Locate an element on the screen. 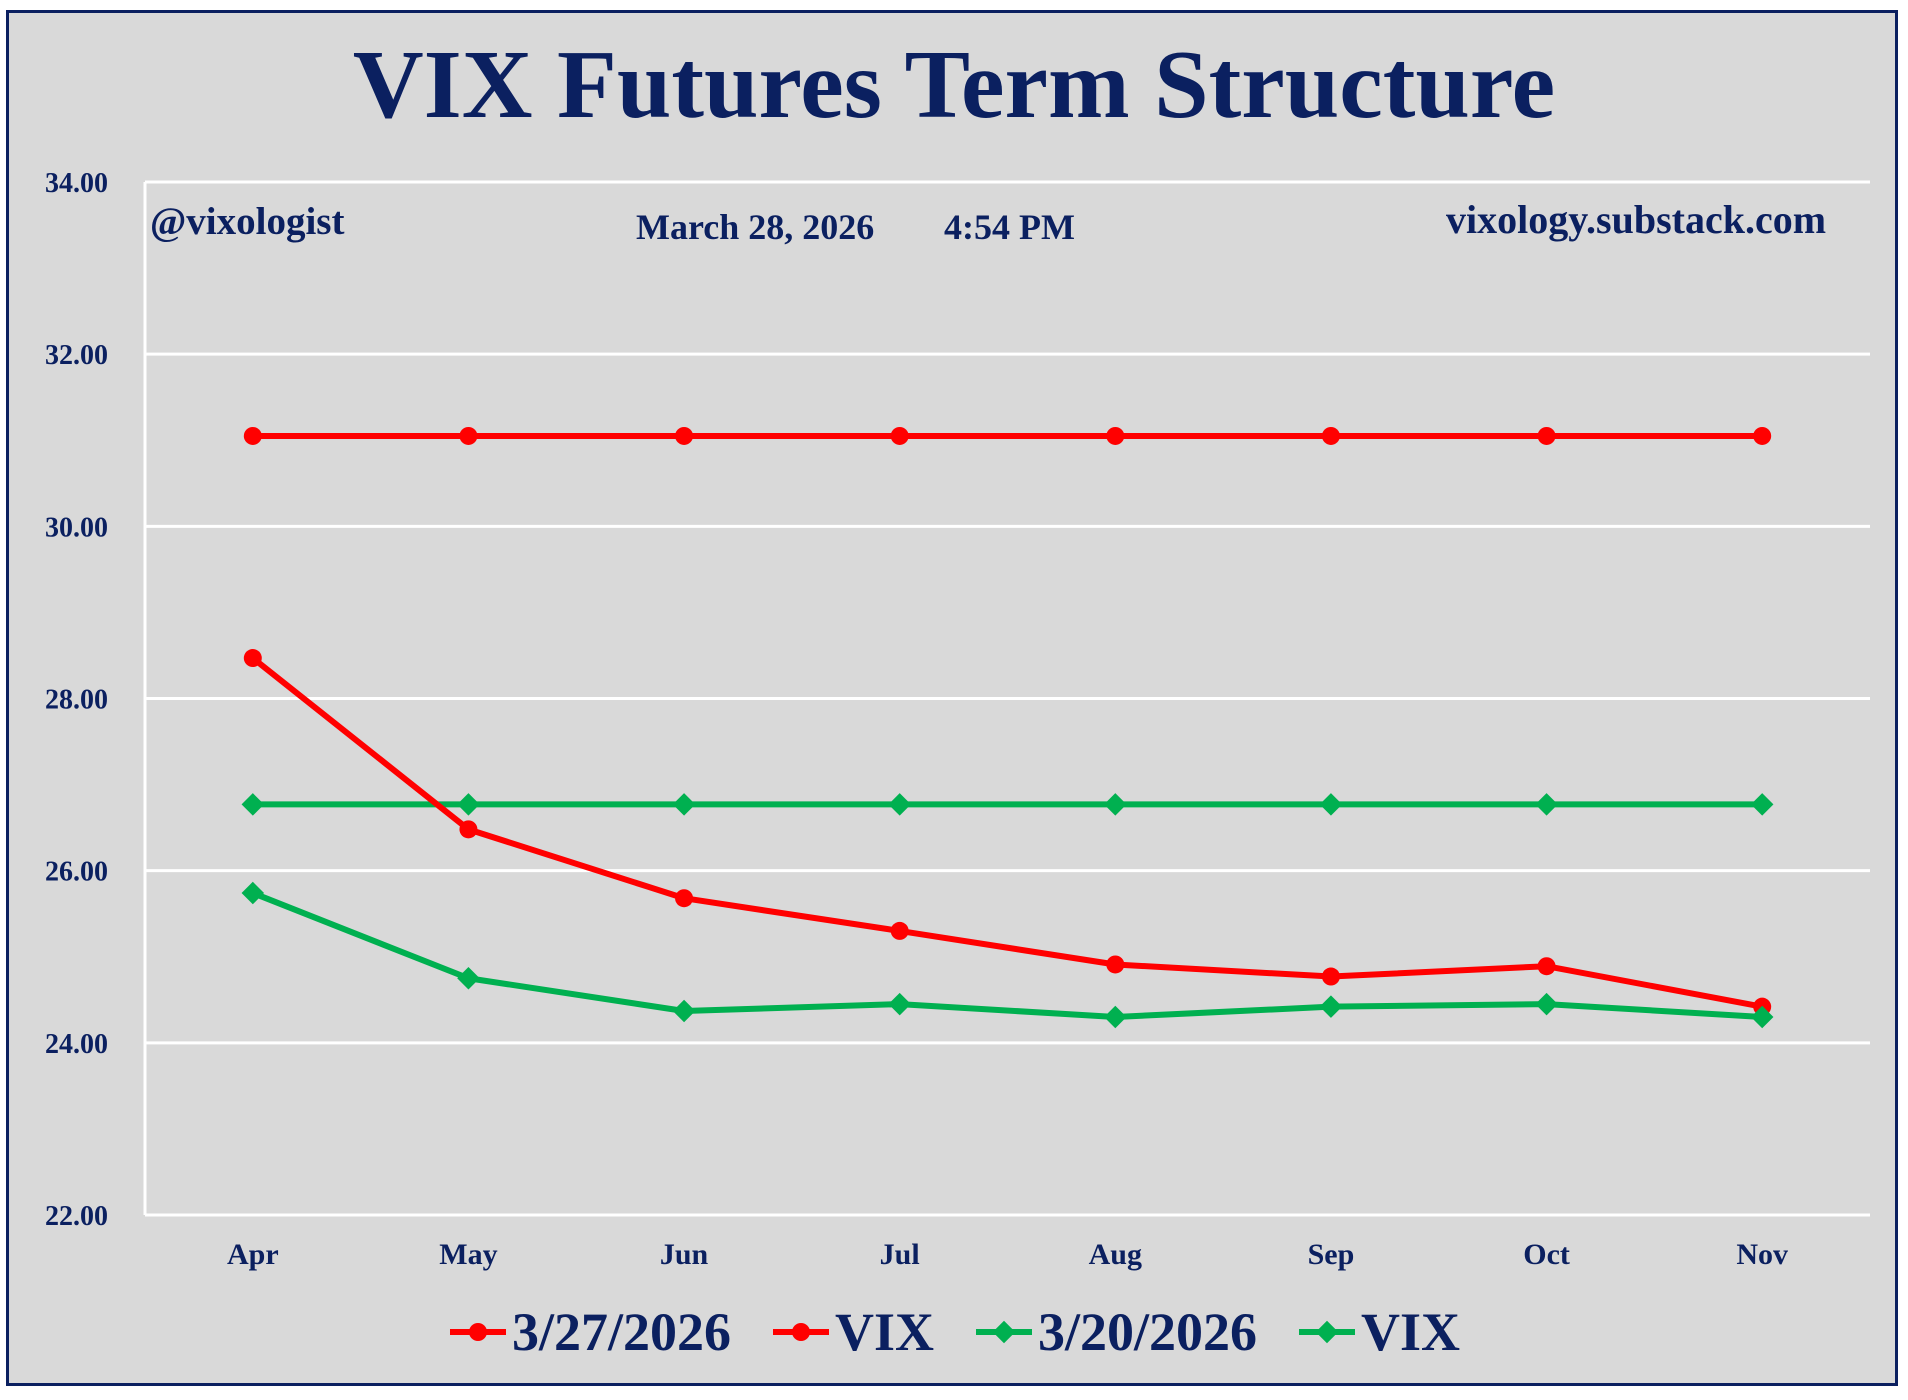  x-tick-label: Nov is located at coordinates (1762, 1254).